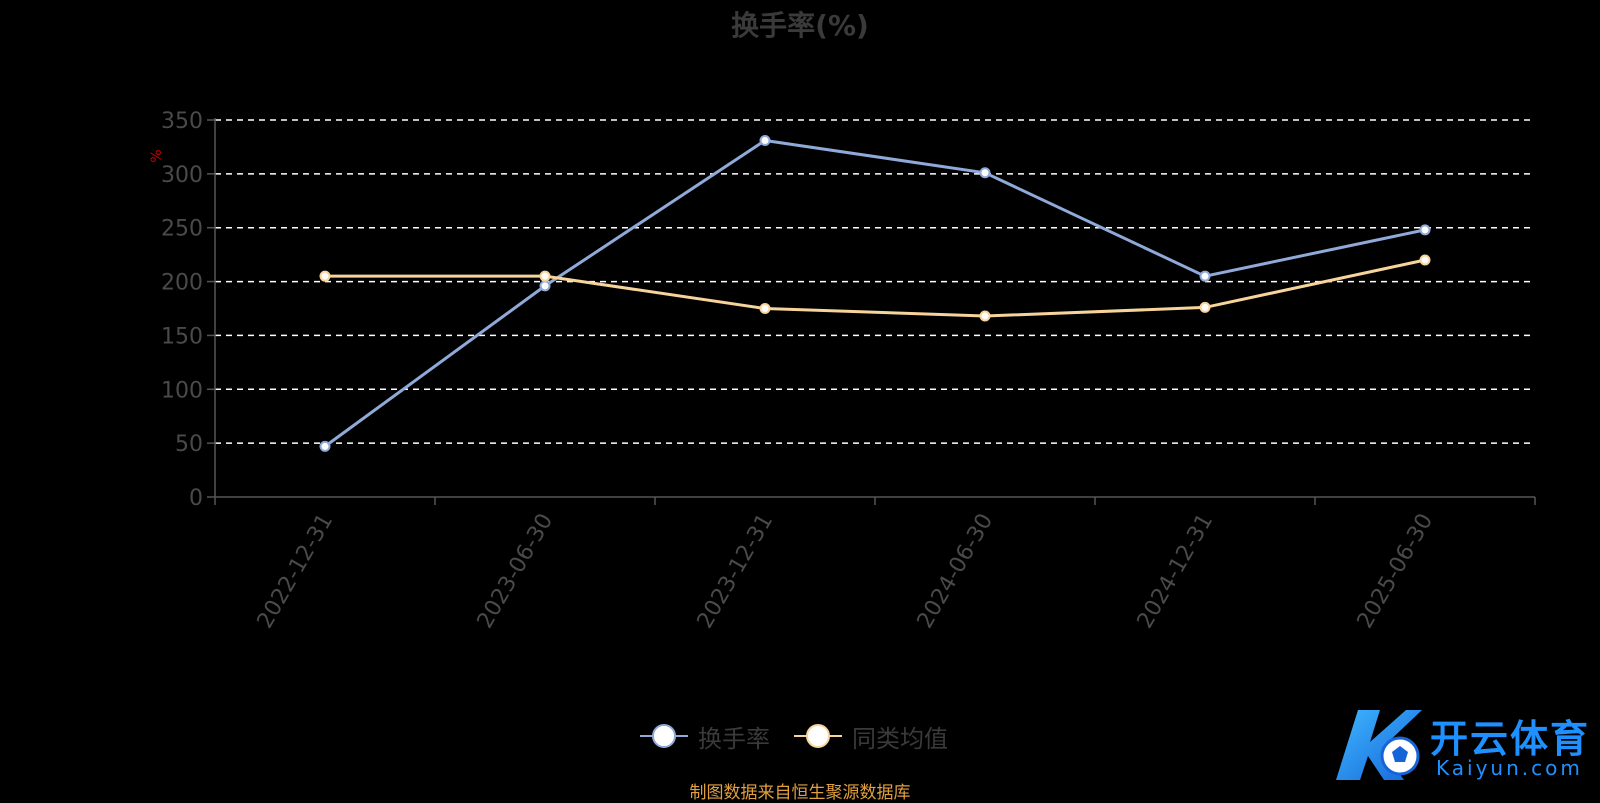  I want to click on x-tick-label-2023-12-31: 2023-12-31, so click(736, 571).